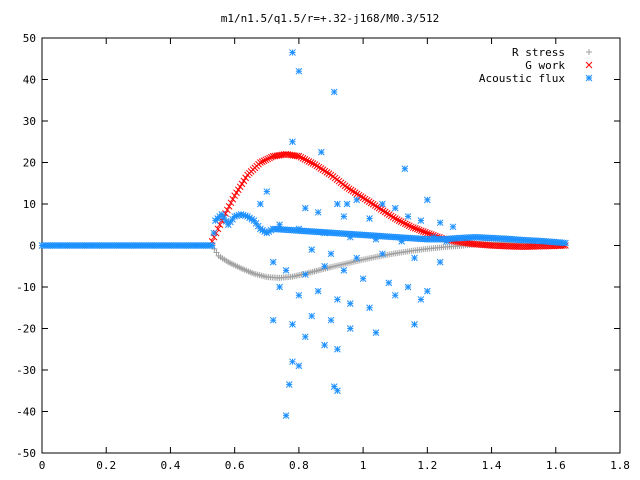 The height and width of the screenshot is (480, 640). I want to click on x-tick-label: 1.8, so click(620, 465).